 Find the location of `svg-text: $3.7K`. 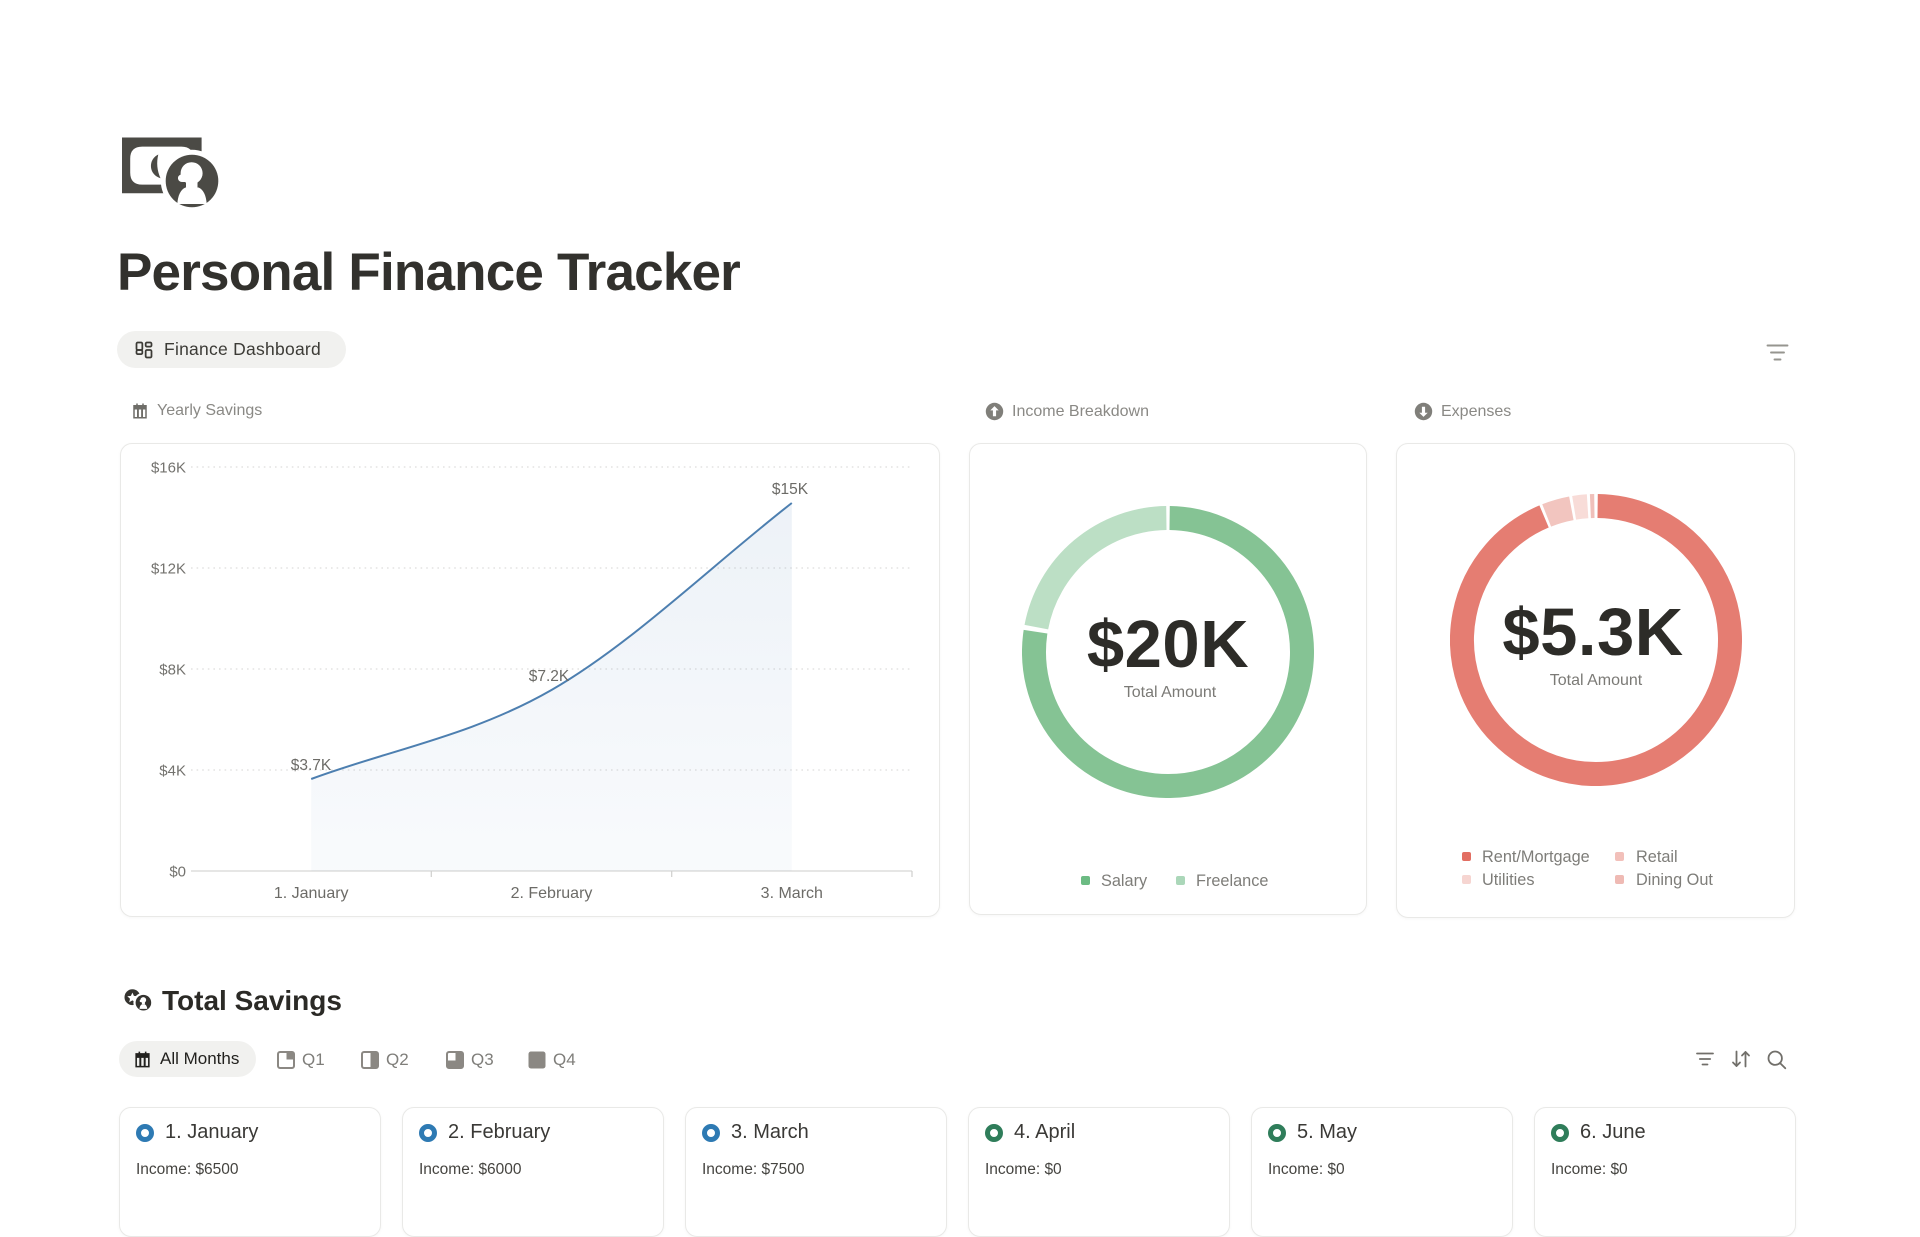

svg-text: $3.7K is located at coordinates (311, 765).